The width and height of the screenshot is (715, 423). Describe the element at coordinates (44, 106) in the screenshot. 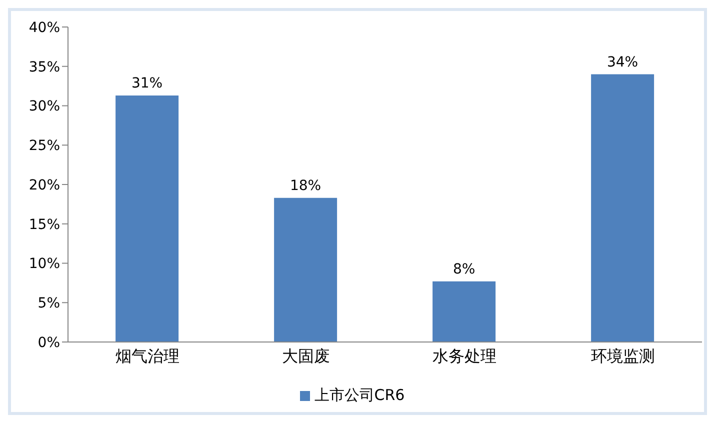

I see `y-tick-label: 30%` at that location.